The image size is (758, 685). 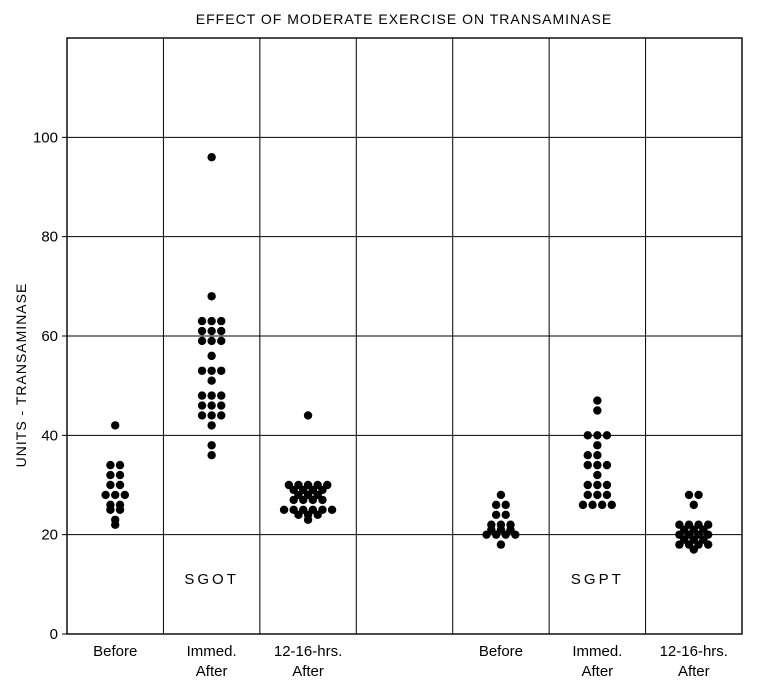 What do you see at coordinates (54, 634) in the screenshot?
I see `y-tick-label: 0` at bounding box center [54, 634].